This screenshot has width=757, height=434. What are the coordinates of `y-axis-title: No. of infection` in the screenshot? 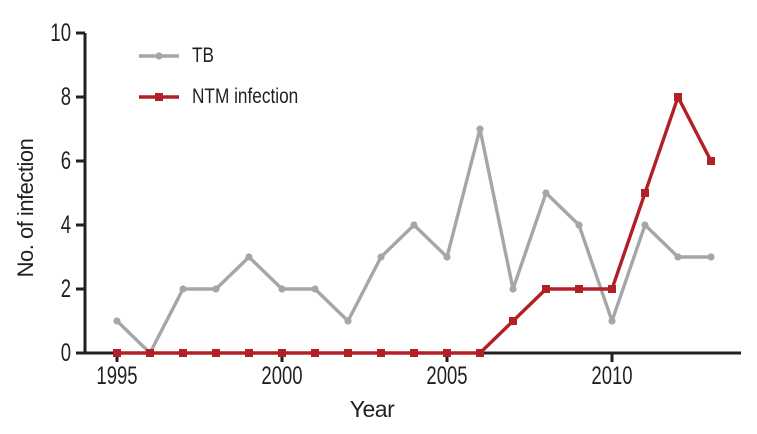 It's located at (25, 208).